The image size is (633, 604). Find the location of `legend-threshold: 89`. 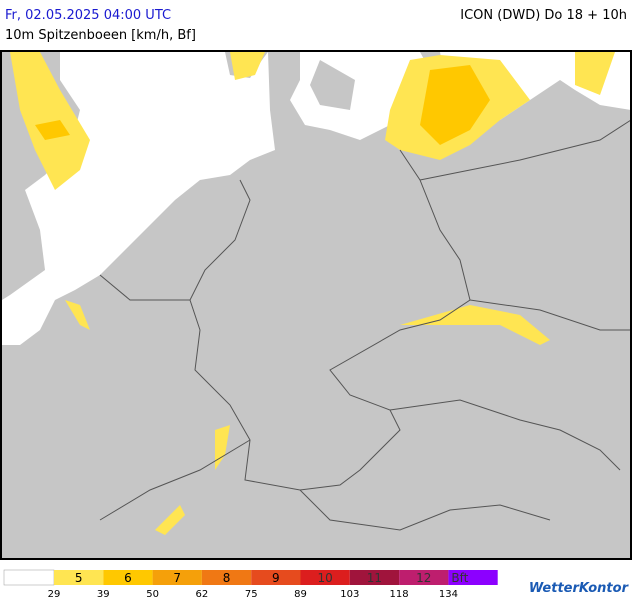

legend-threshold: 89 is located at coordinates (300, 594).